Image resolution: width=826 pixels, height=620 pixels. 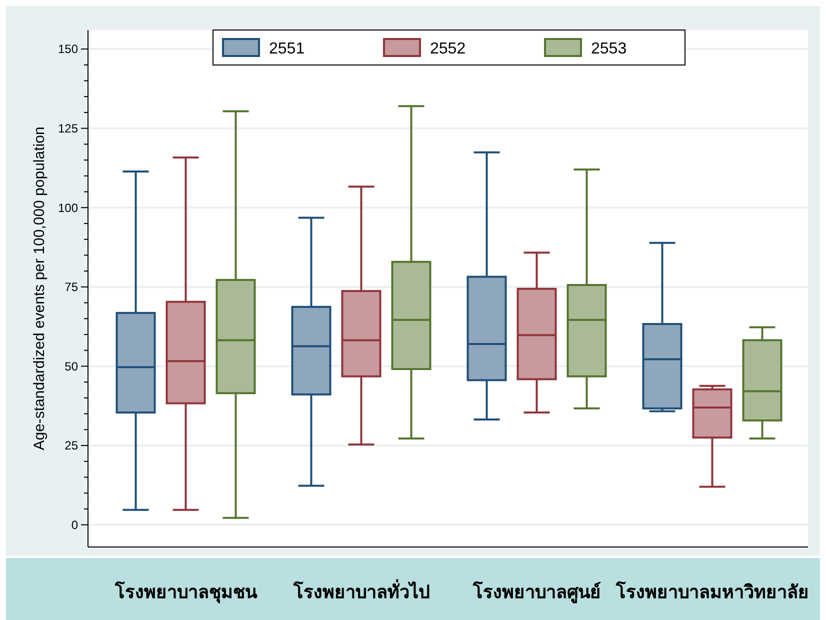 What do you see at coordinates (71, 366) in the screenshot?
I see `y-tick-label: 50` at bounding box center [71, 366].